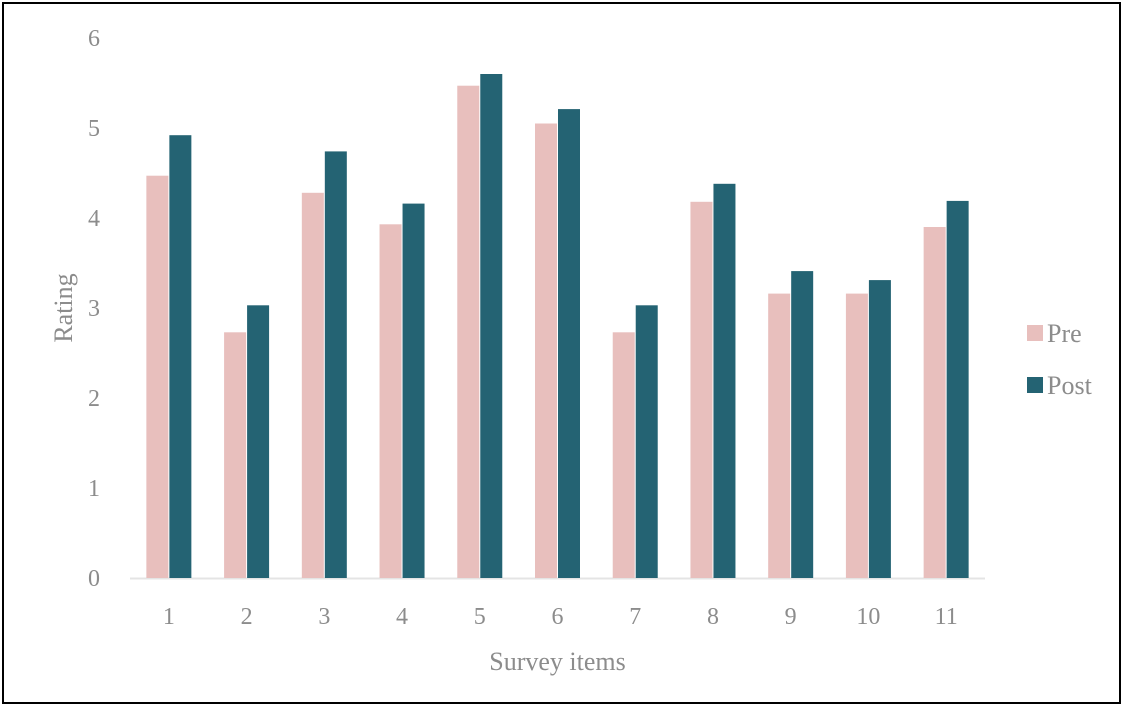 This screenshot has height=709, width=1126. What do you see at coordinates (324, 617) in the screenshot?
I see `x-tick-label: 3` at bounding box center [324, 617].